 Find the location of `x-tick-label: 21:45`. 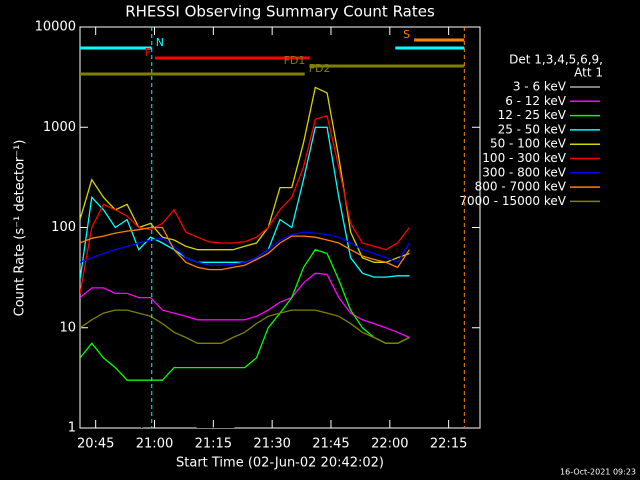

x-tick-label: 21:45 is located at coordinates (330, 444).